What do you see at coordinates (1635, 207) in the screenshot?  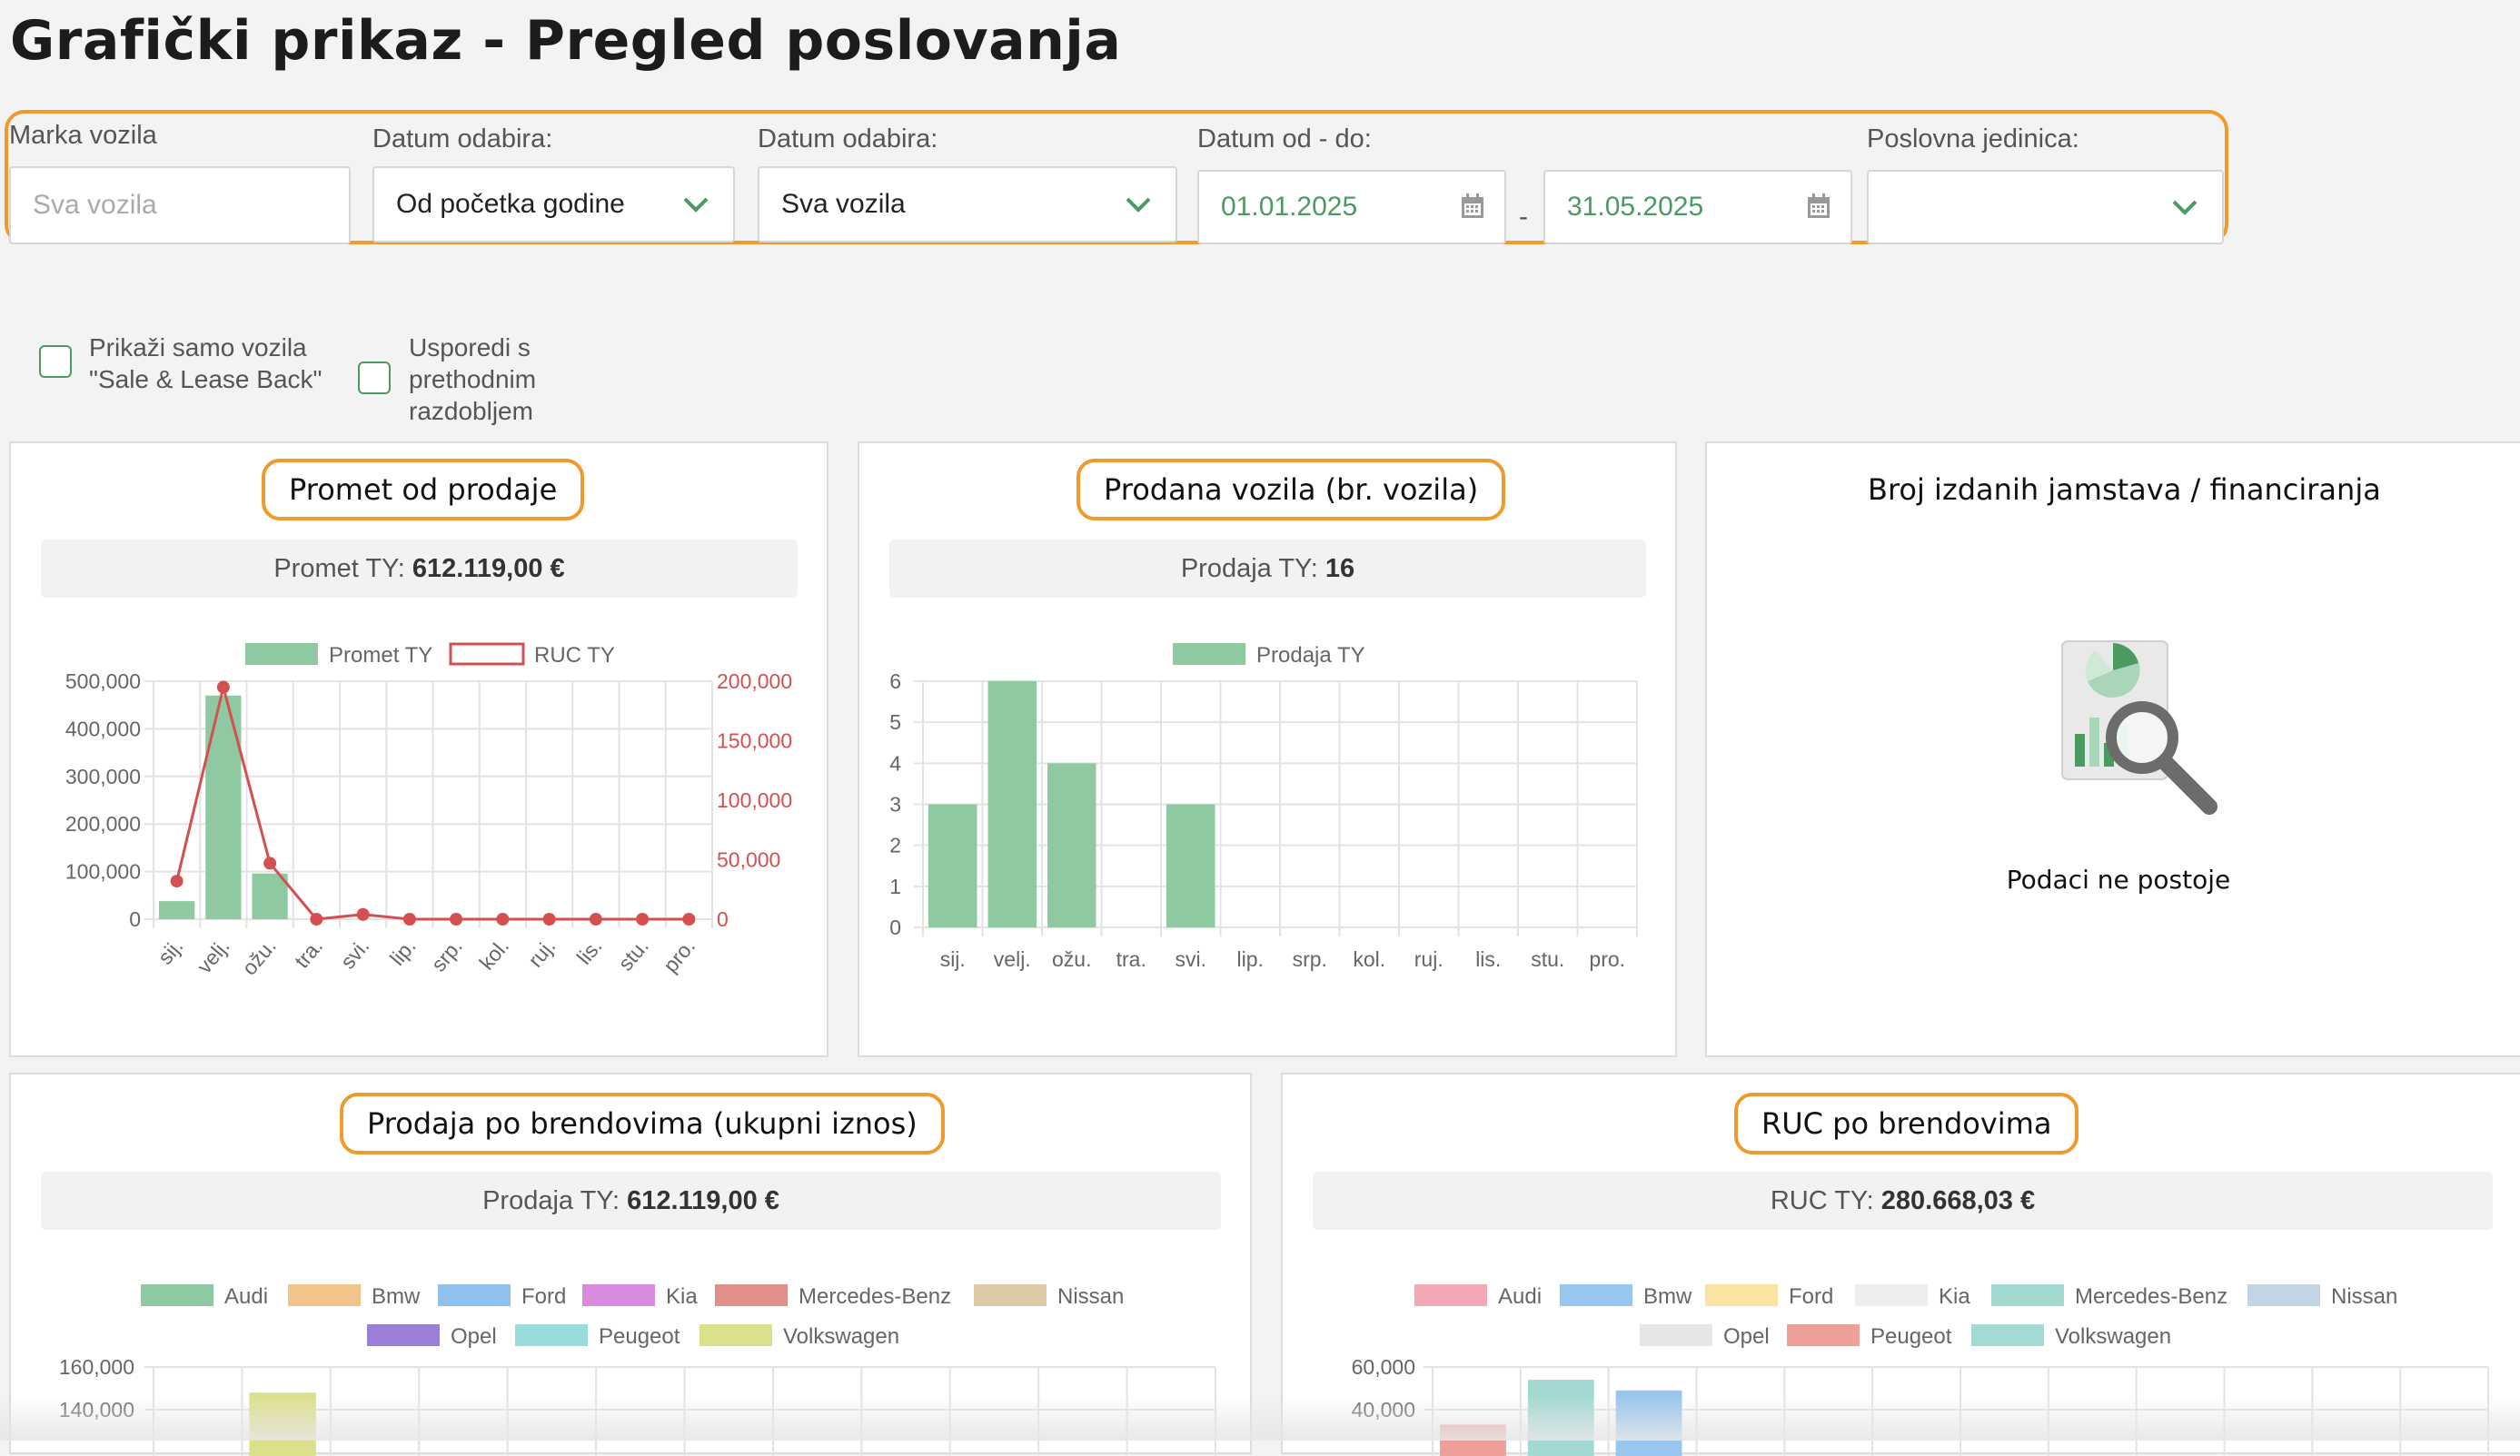 I see `date-to-value: 31.05.2025` at bounding box center [1635, 207].